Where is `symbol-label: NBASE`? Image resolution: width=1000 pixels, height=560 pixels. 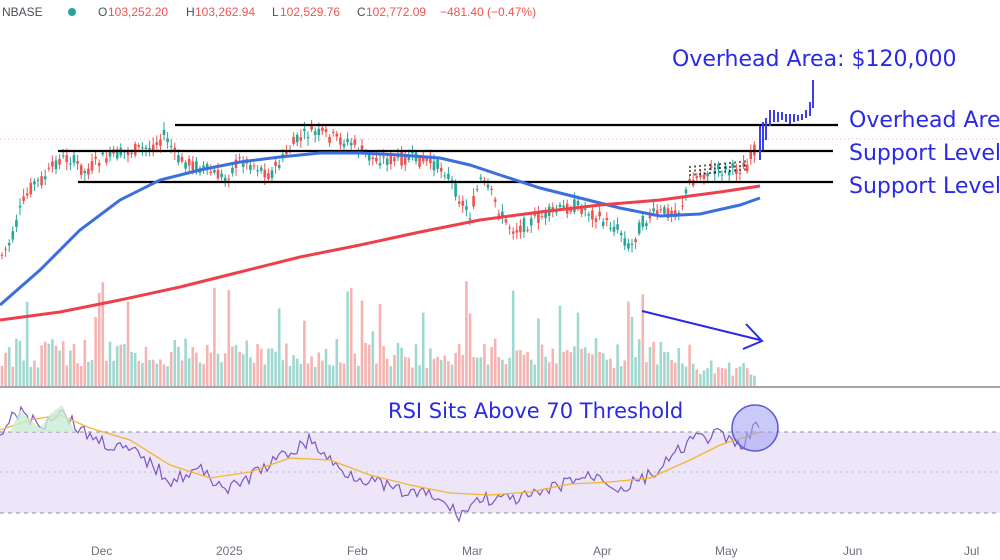 symbol-label: NBASE is located at coordinates (22, 12).